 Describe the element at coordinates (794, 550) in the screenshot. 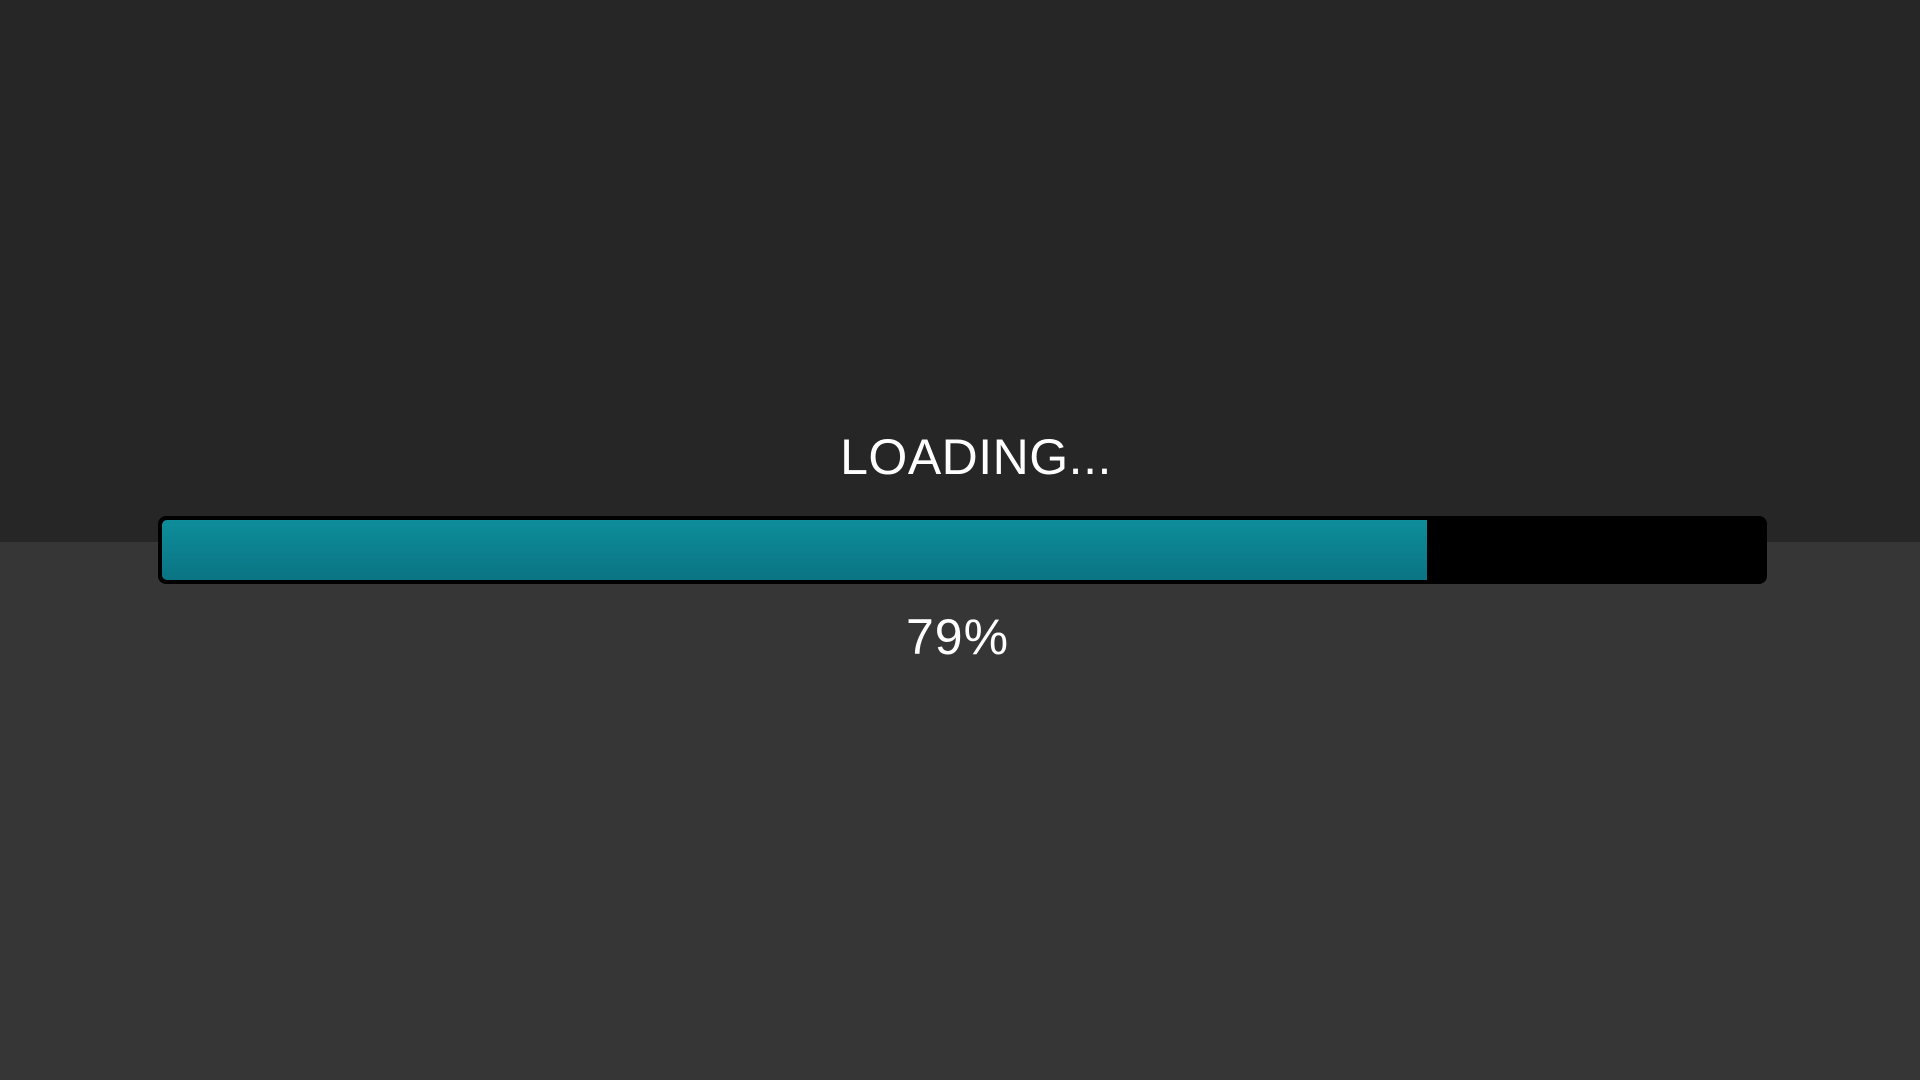

I see `progress-bar-fill` at that location.